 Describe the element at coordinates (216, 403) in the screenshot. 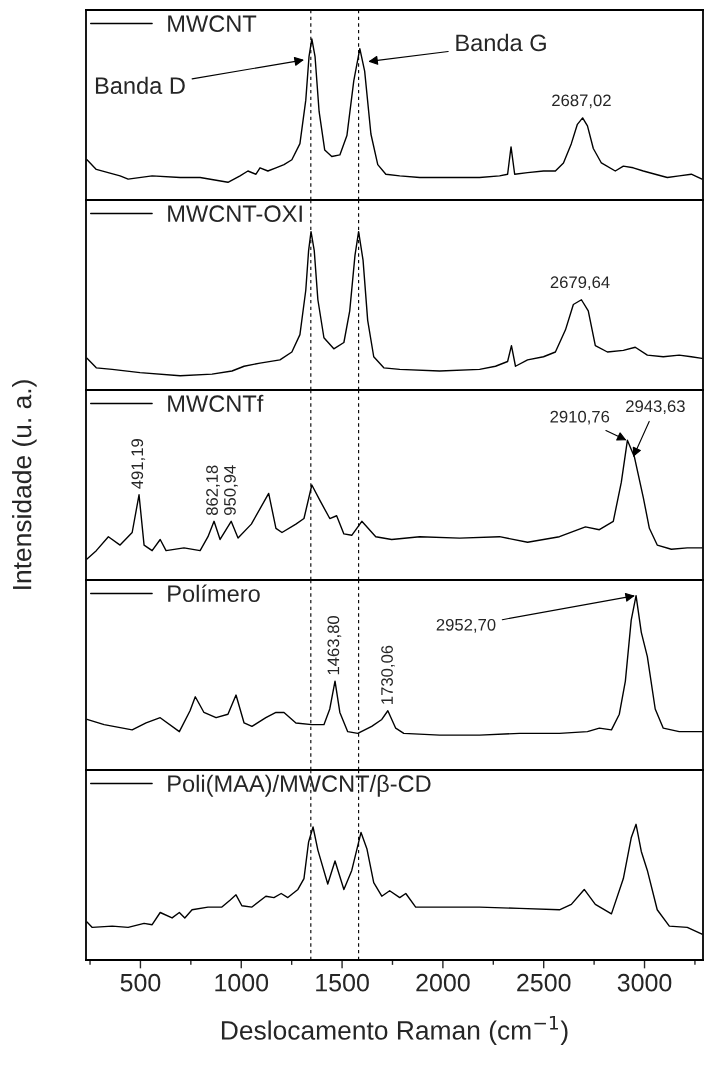

I see `legend-label: MWCNTf` at that location.